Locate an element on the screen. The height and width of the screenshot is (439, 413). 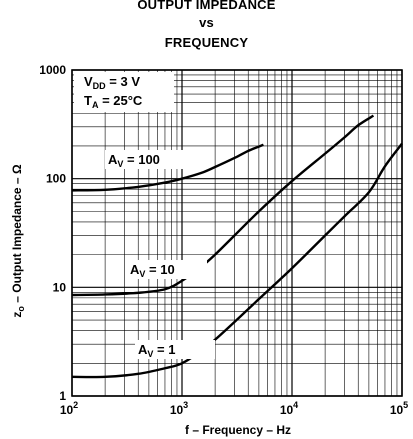
series-label-rest: = 10 is located at coordinates (159, 269).